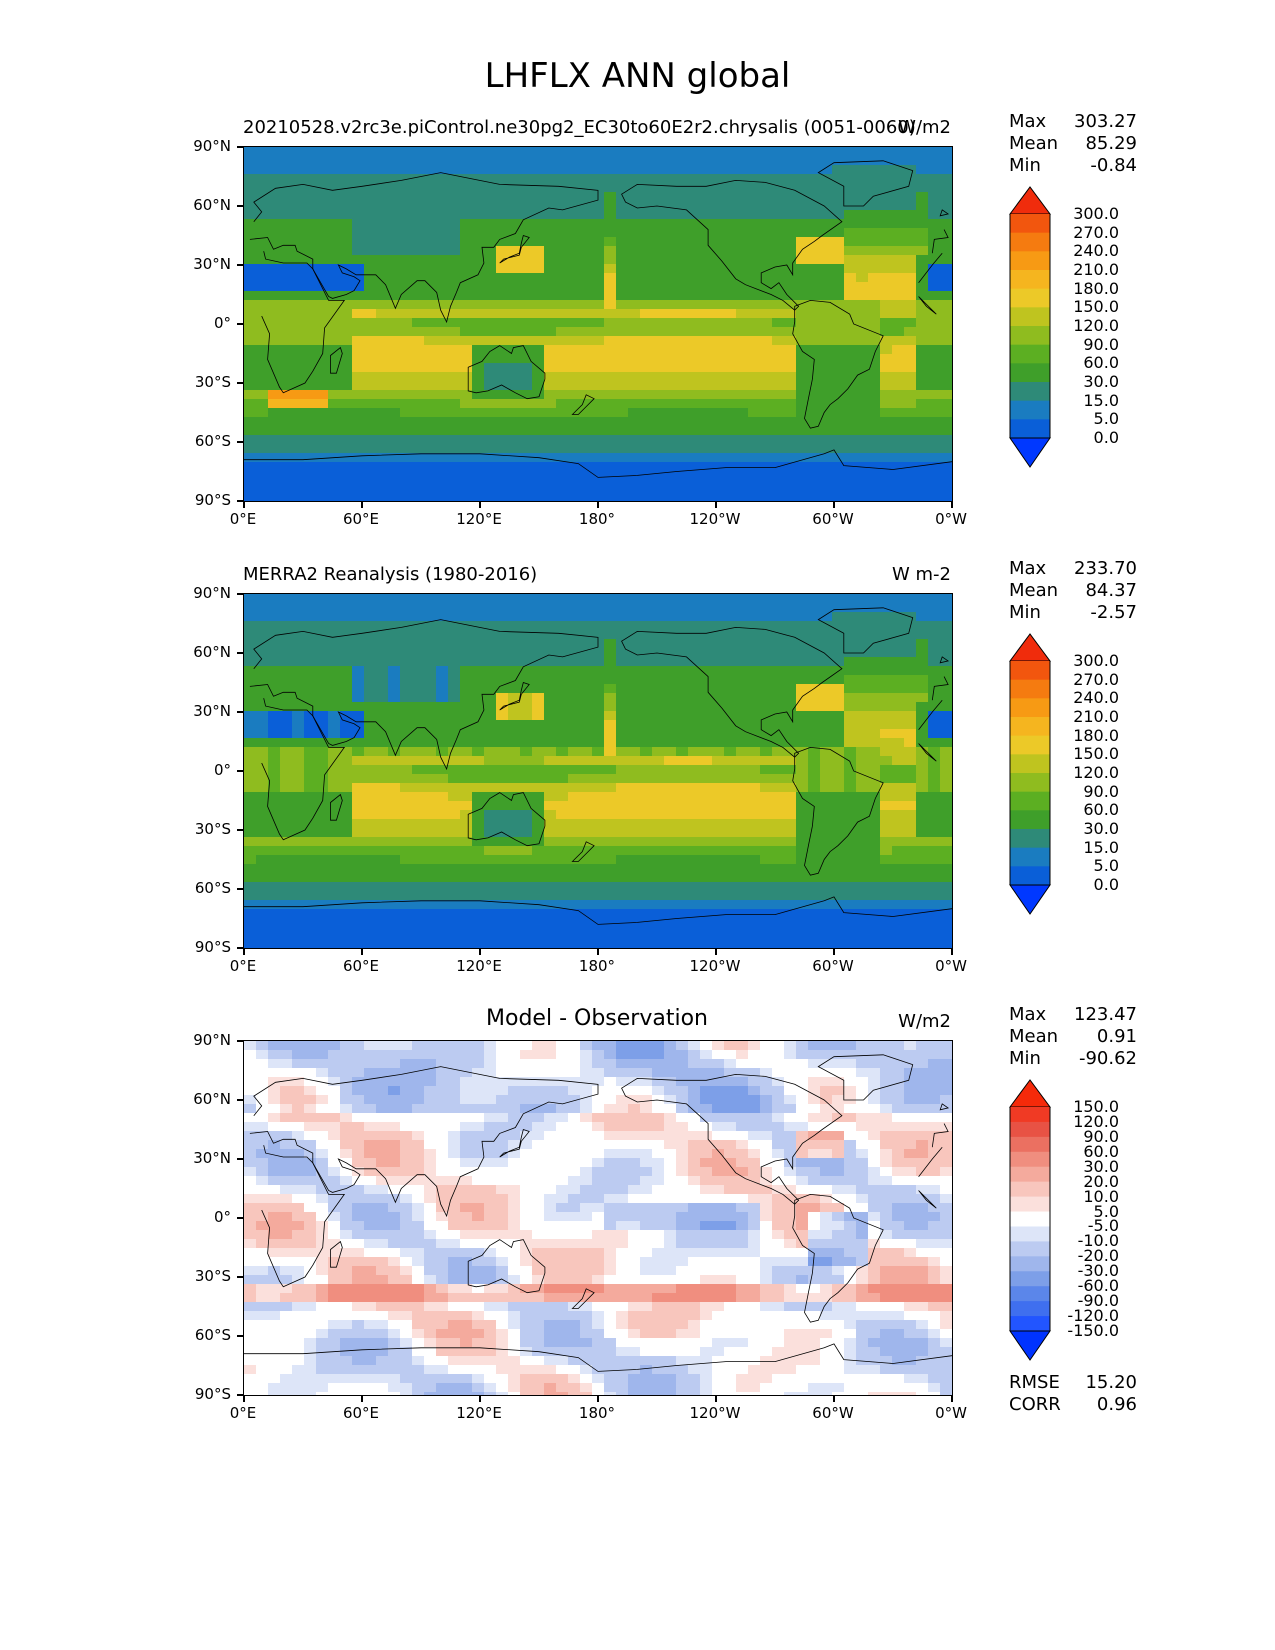 The height and width of the screenshot is (1650, 1275). Describe the element at coordinates (1030, 410) in the screenshot. I see `colorbar-swatch` at that location.